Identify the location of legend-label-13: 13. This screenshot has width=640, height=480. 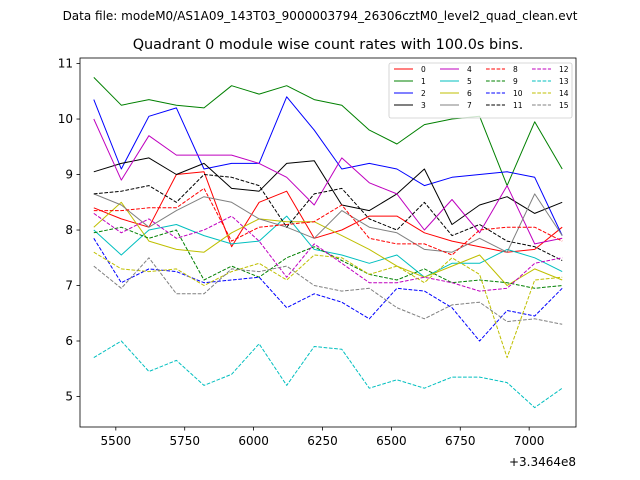
(564, 81).